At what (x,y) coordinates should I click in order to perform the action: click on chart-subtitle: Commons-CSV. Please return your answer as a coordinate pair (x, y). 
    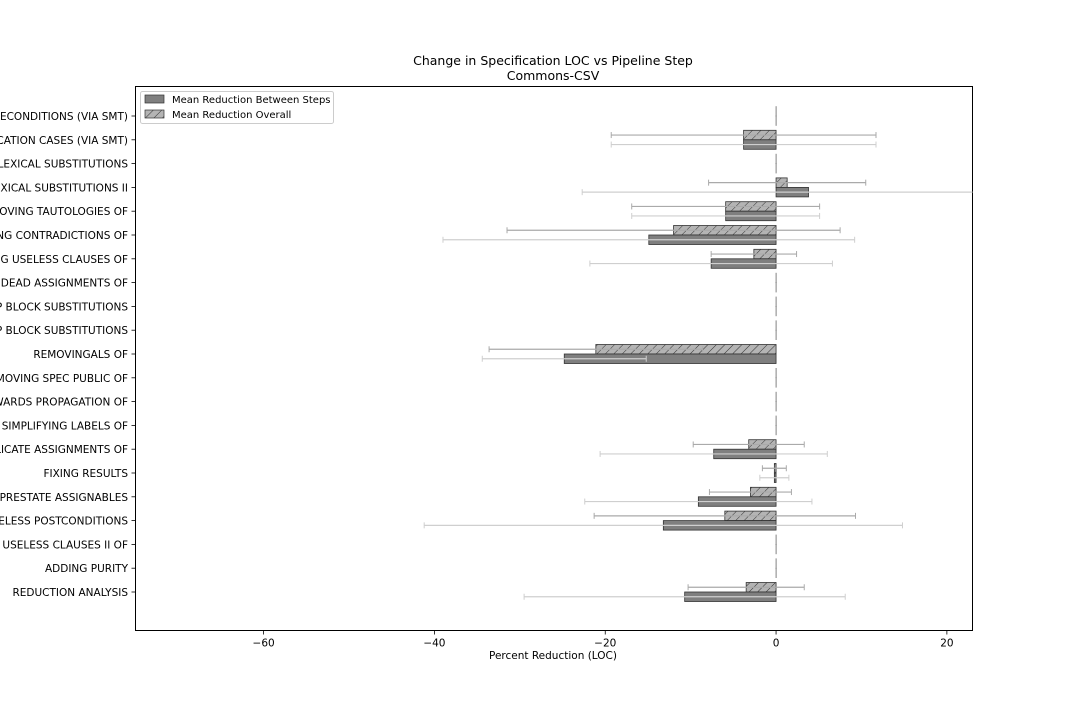
    Looking at the image, I should click on (553, 75).